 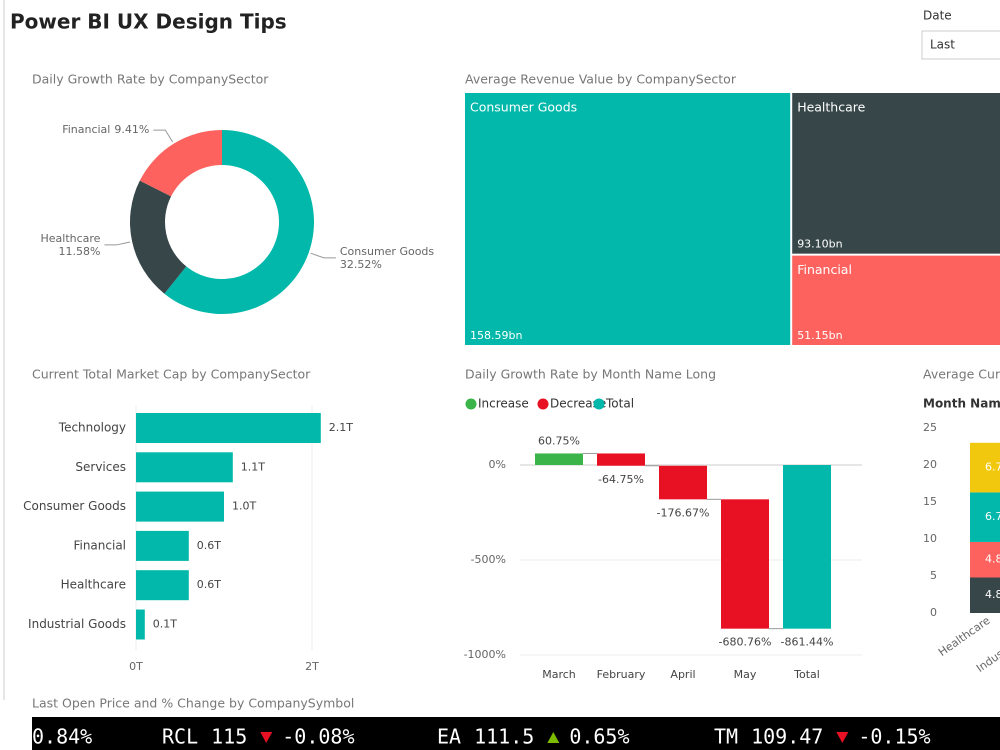 What do you see at coordinates (590, 374) in the screenshot?
I see `chart-title: Daily Growth Rate by Month Name Long` at bounding box center [590, 374].